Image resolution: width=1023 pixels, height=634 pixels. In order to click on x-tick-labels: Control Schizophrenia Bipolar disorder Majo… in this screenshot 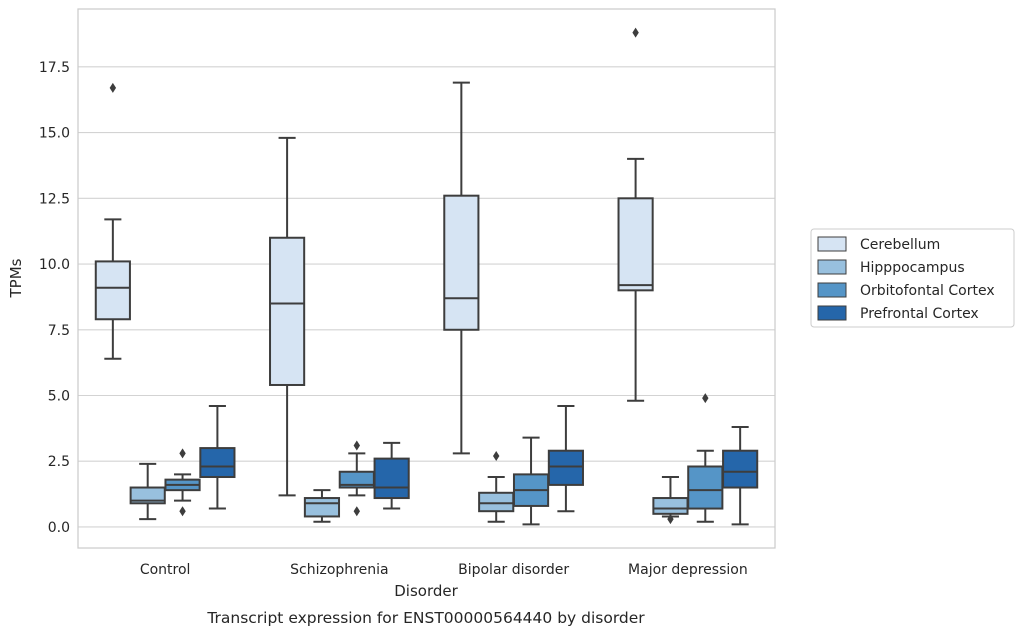, I will do `click(444, 570)`.